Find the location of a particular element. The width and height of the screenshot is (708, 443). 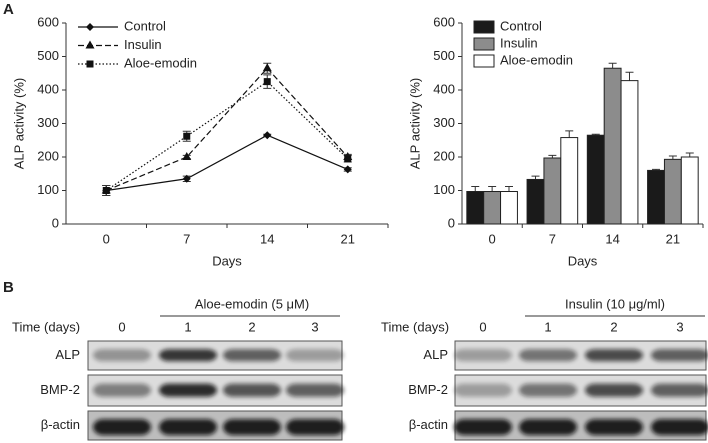

panel-label: B is located at coordinates (8, 287).